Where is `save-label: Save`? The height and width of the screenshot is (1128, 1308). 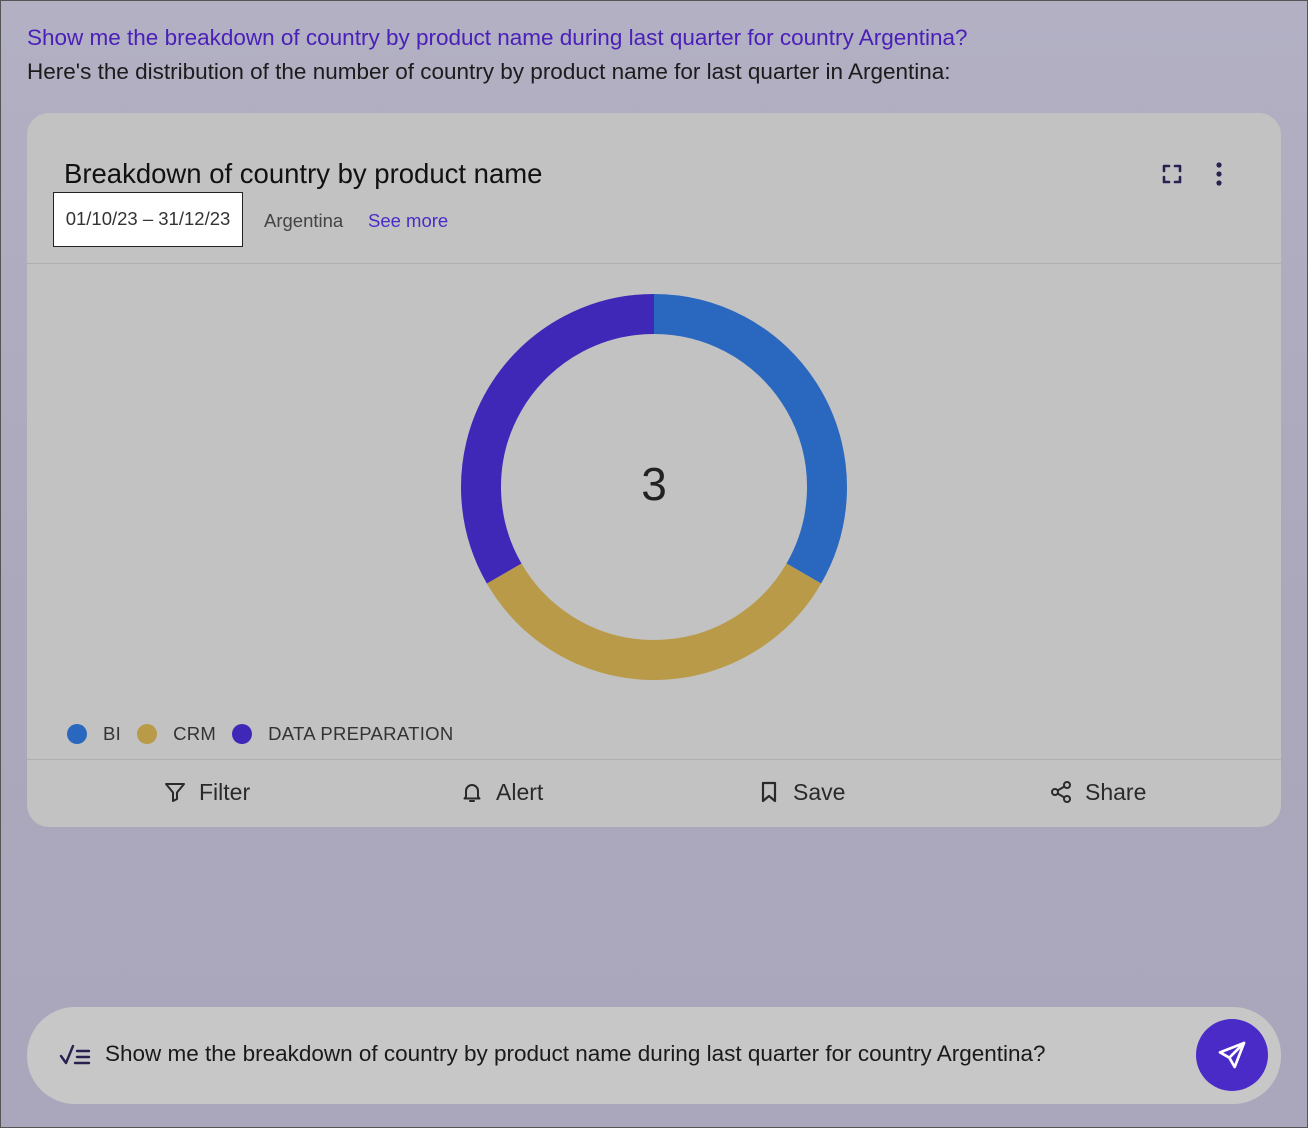 save-label: Save is located at coordinates (819, 791).